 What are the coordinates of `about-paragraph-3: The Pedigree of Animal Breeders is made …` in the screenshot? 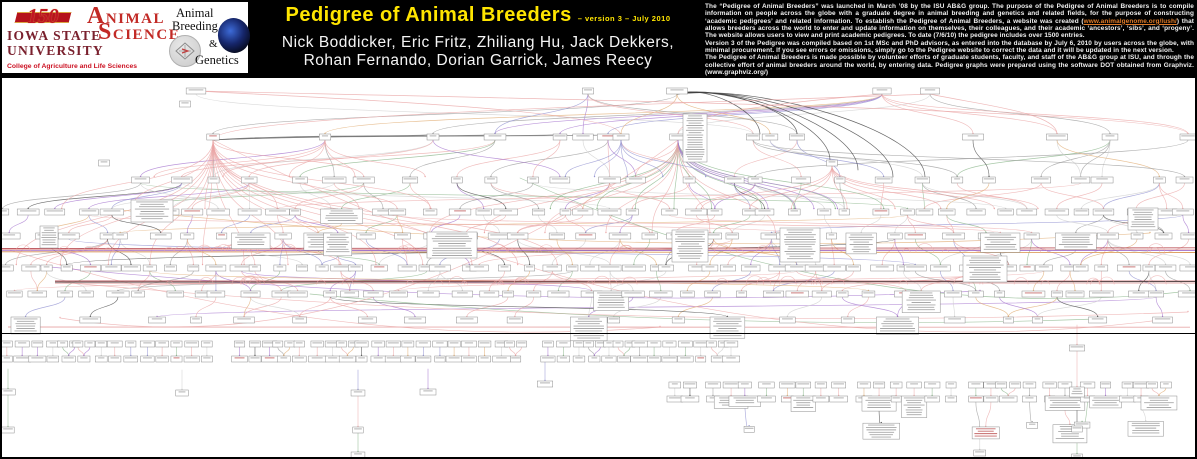 It's located at (949, 65).